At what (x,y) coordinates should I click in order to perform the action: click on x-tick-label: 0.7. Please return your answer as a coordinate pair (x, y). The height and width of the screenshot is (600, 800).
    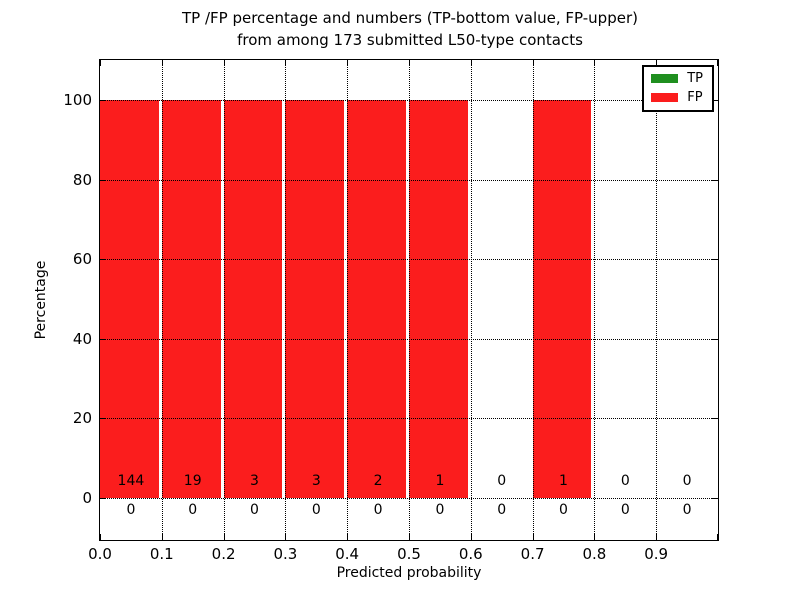
    Looking at the image, I should click on (532, 554).